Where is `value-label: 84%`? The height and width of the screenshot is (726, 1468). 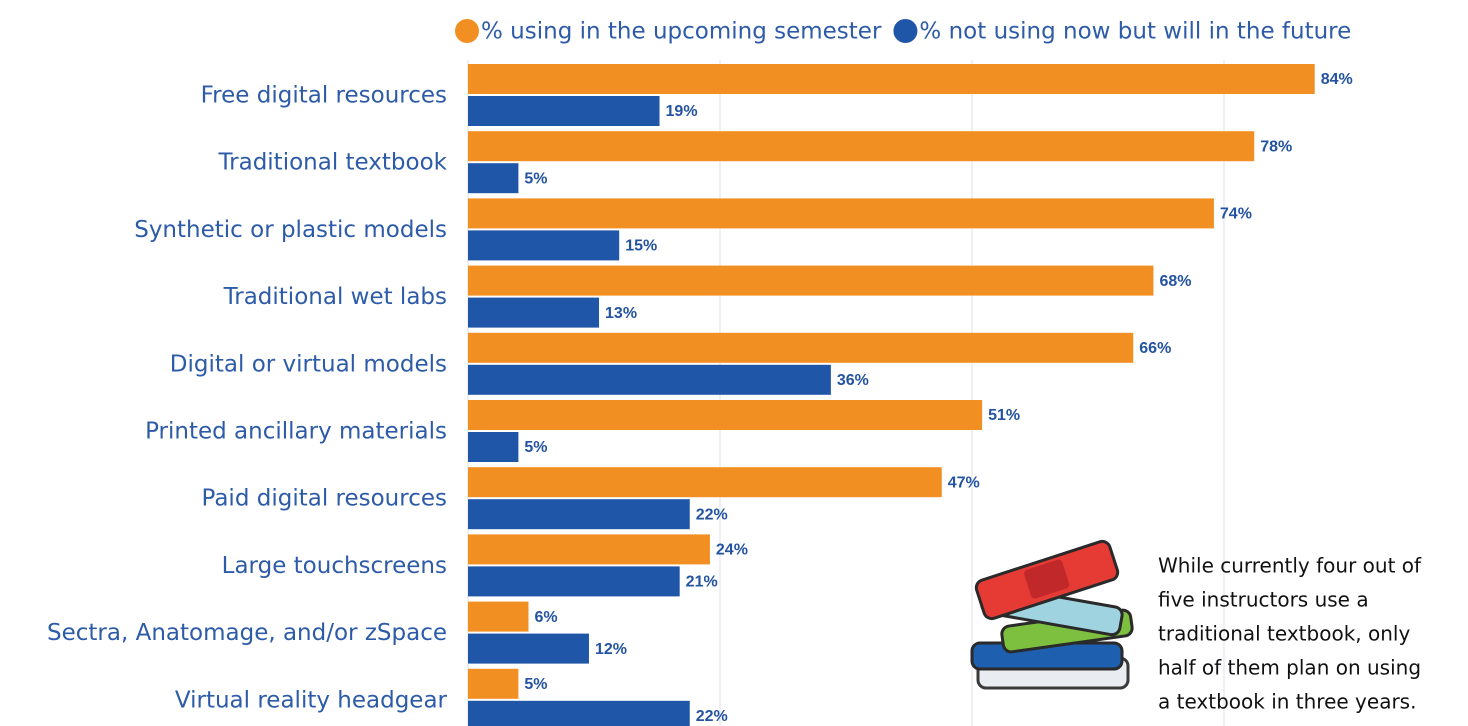
value-label: 84% is located at coordinates (1337, 79).